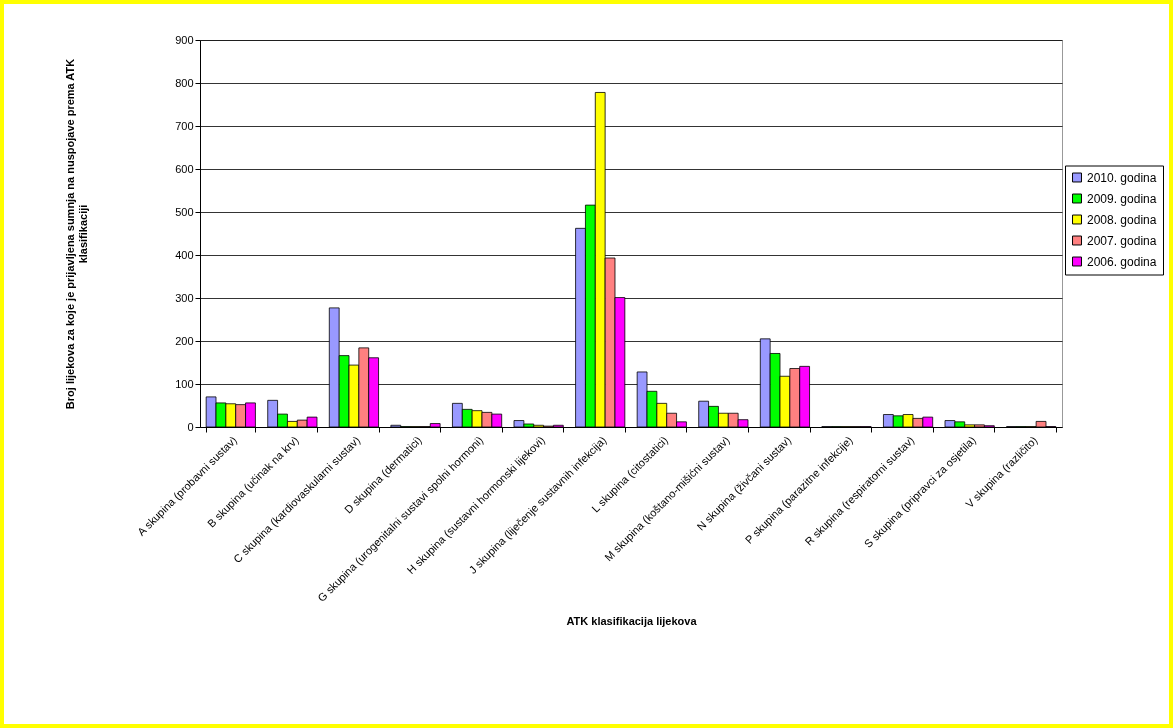 The image size is (1173, 728). I want to click on y-tick-label: 800, so click(184, 82).